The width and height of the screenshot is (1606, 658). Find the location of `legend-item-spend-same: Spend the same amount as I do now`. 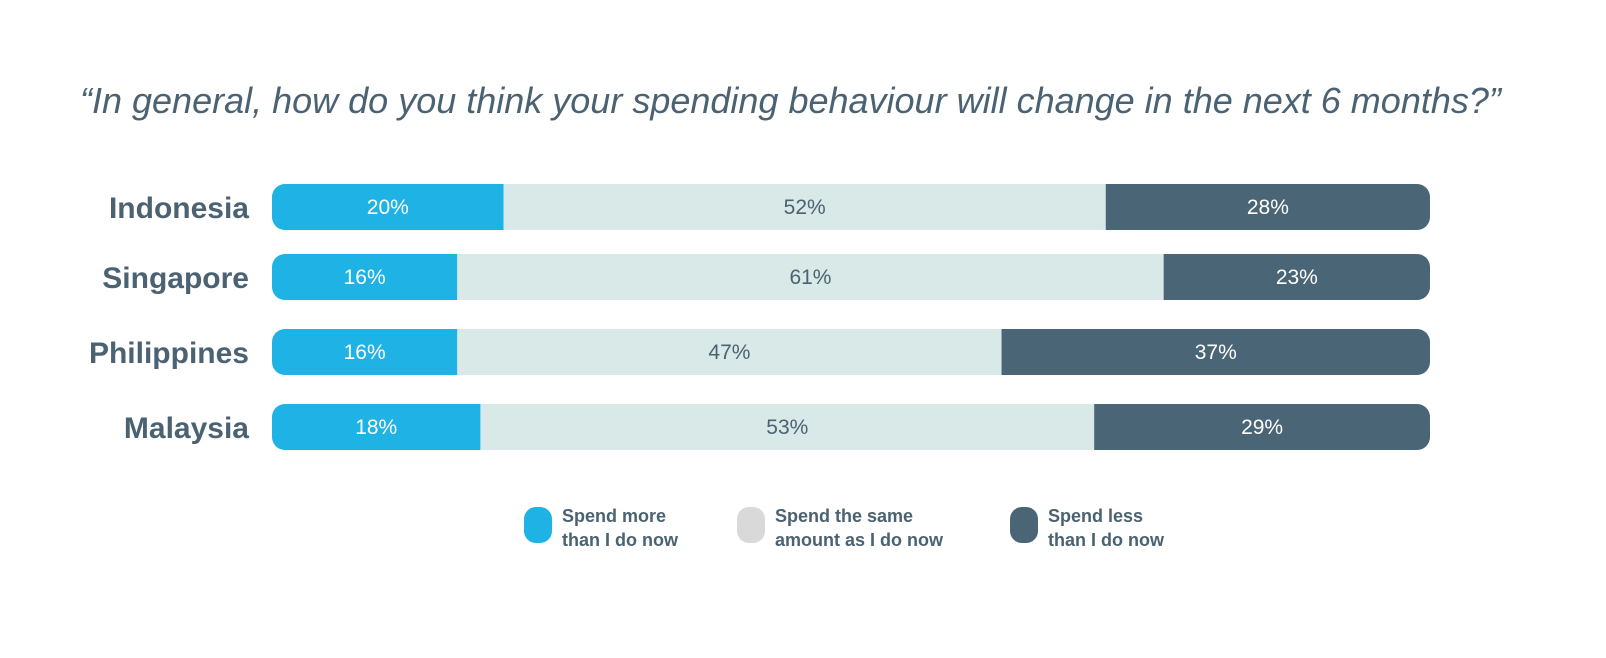

legend-item-spend-same: Spend the same amount as I do now is located at coordinates (840, 528).